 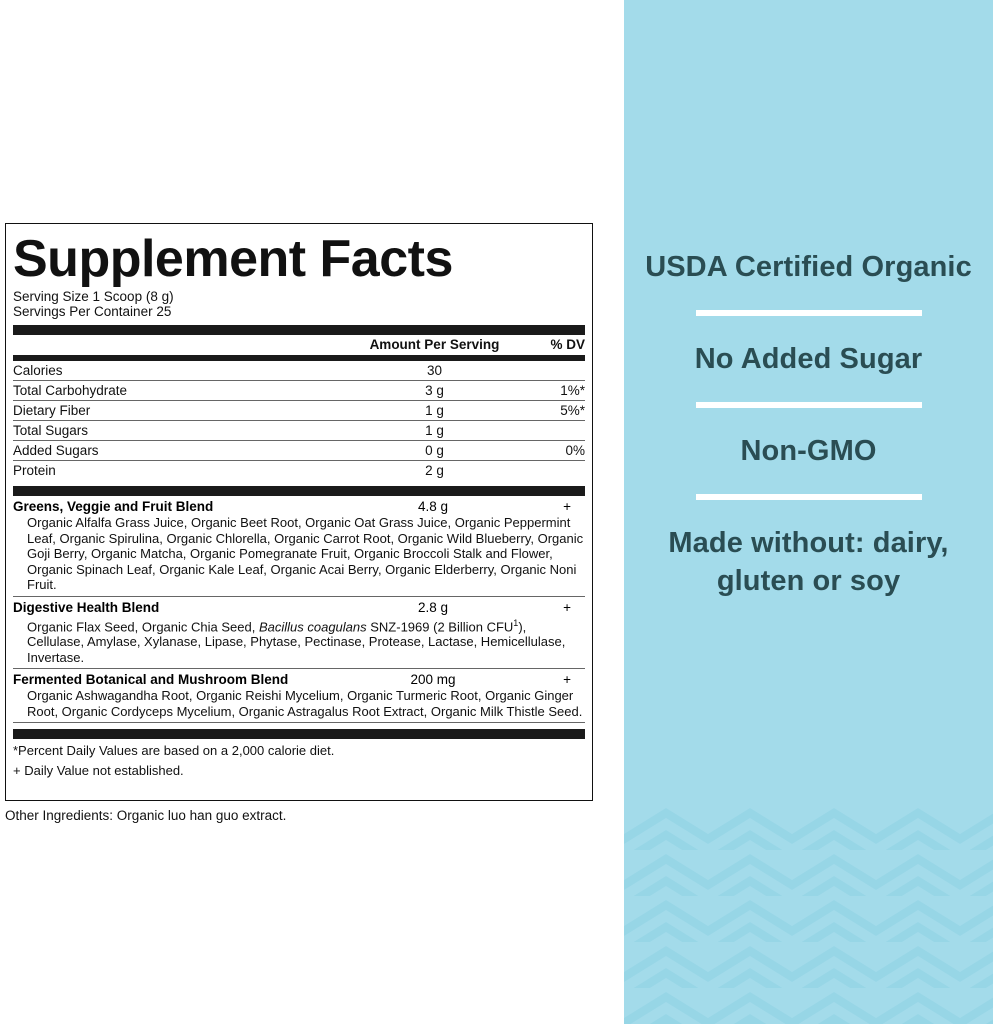 What do you see at coordinates (86, 607) in the screenshot?
I see `blend-name: Digestive Health Blend` at bounding box center [86, 607].